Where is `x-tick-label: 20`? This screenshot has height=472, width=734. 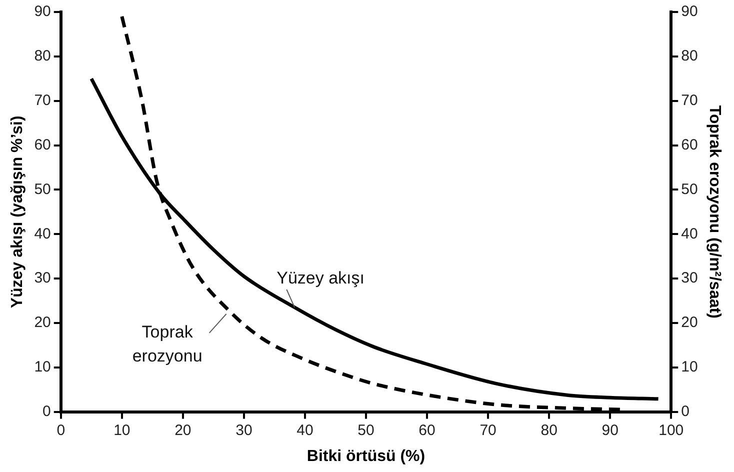 x-tick-label: 20 is located at coordinates (183, 430).